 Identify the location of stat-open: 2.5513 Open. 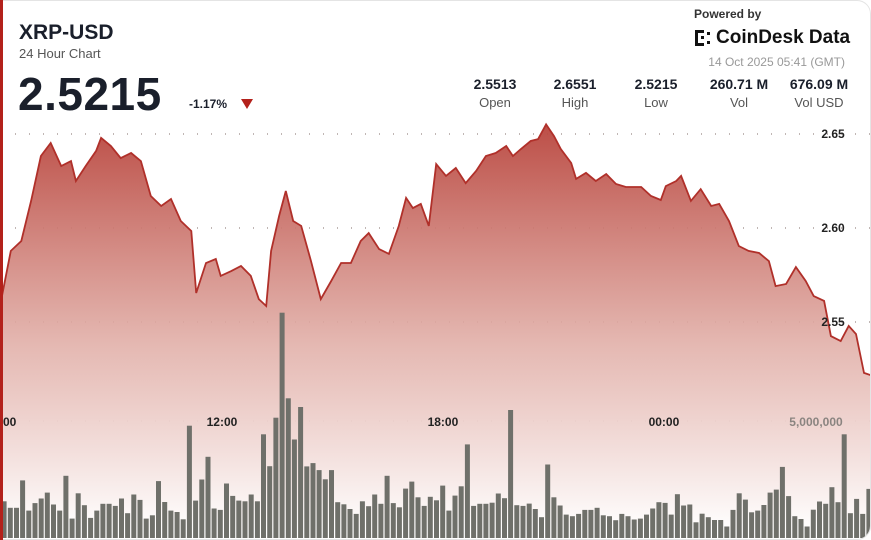
(495, 93).